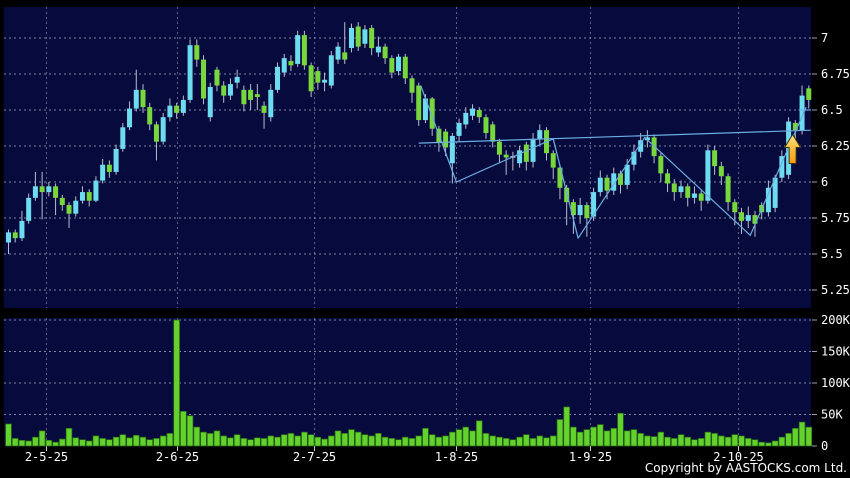 This screenshot has width=850, height=478. Describe the element at coordinates (832, 110) in the screenshot. I see `price-tick-label: 6.5` at that location.